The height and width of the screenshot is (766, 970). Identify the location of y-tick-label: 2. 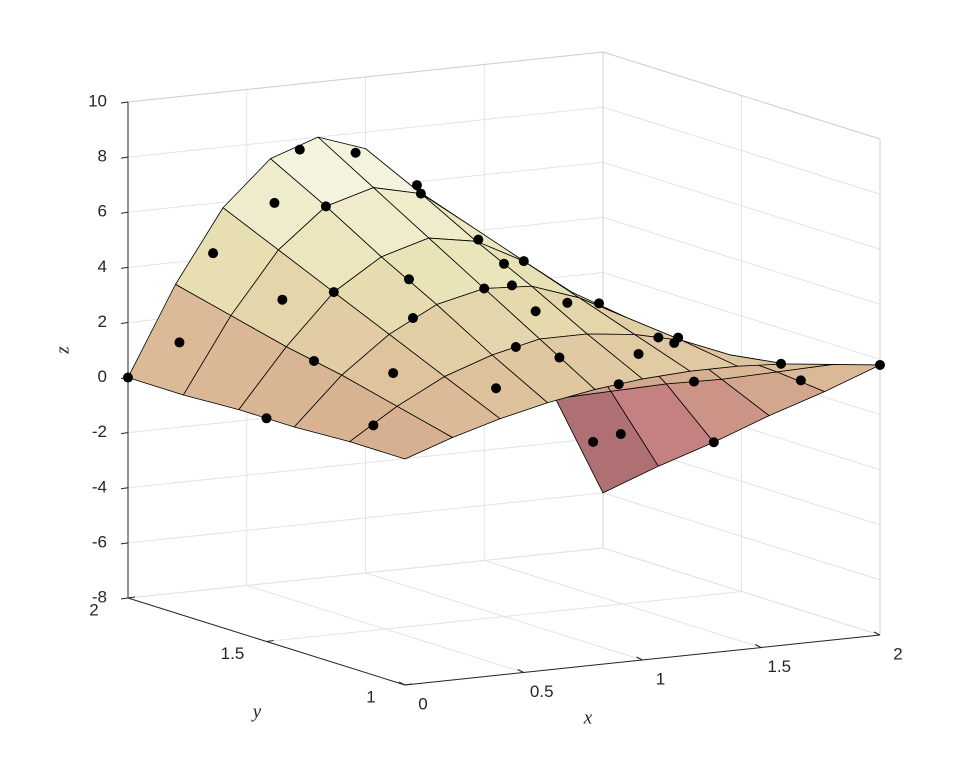
(93, 609).